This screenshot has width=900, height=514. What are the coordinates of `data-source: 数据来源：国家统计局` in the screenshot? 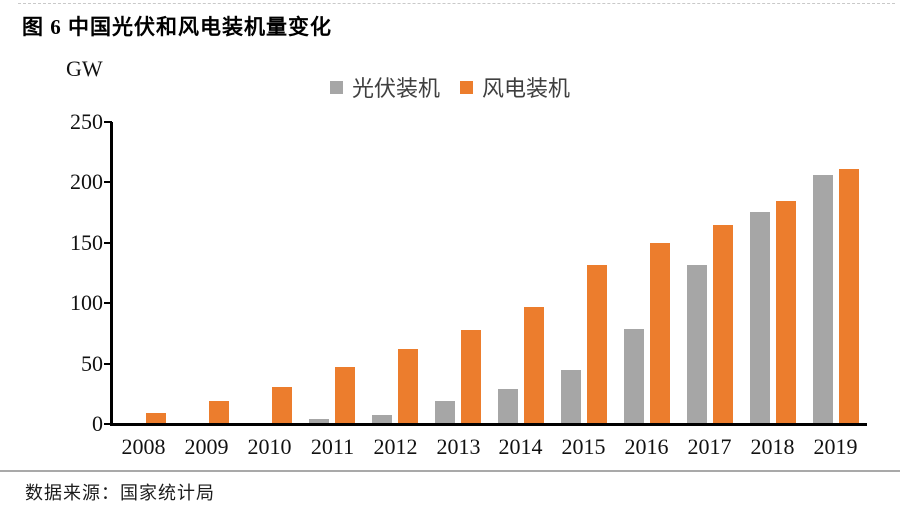 It's located at (120, 493).